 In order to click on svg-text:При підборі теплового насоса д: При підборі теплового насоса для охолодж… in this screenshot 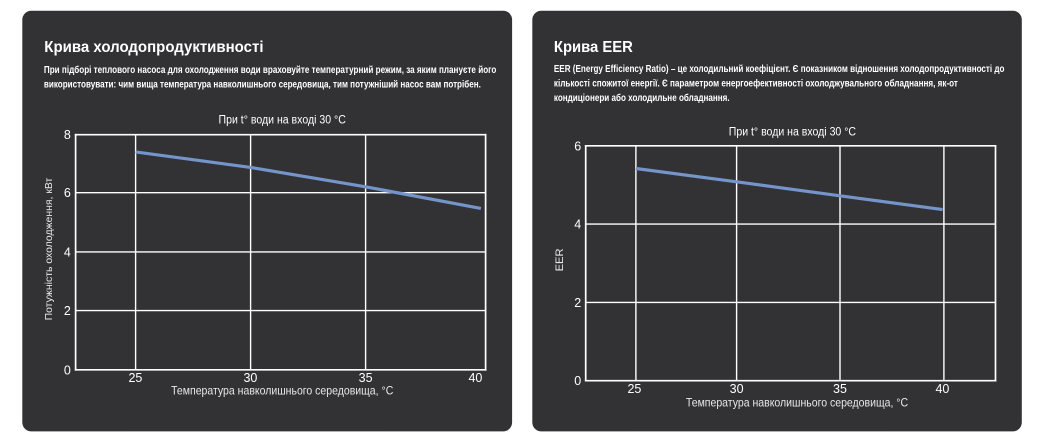, I will do `click(270, 70)`.